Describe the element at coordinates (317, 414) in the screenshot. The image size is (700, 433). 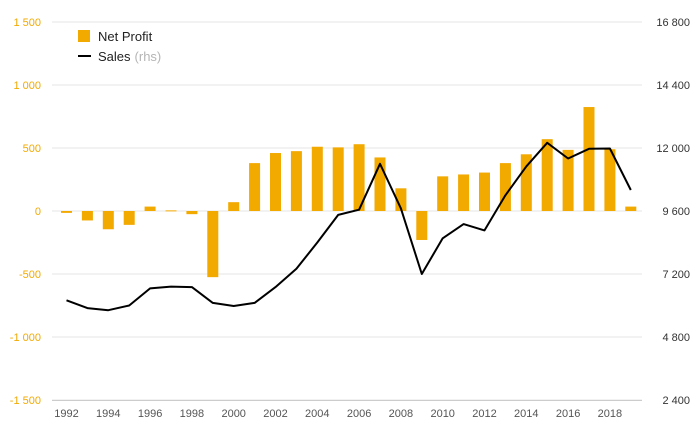
I see `x-tick-label: 2004` at that location.